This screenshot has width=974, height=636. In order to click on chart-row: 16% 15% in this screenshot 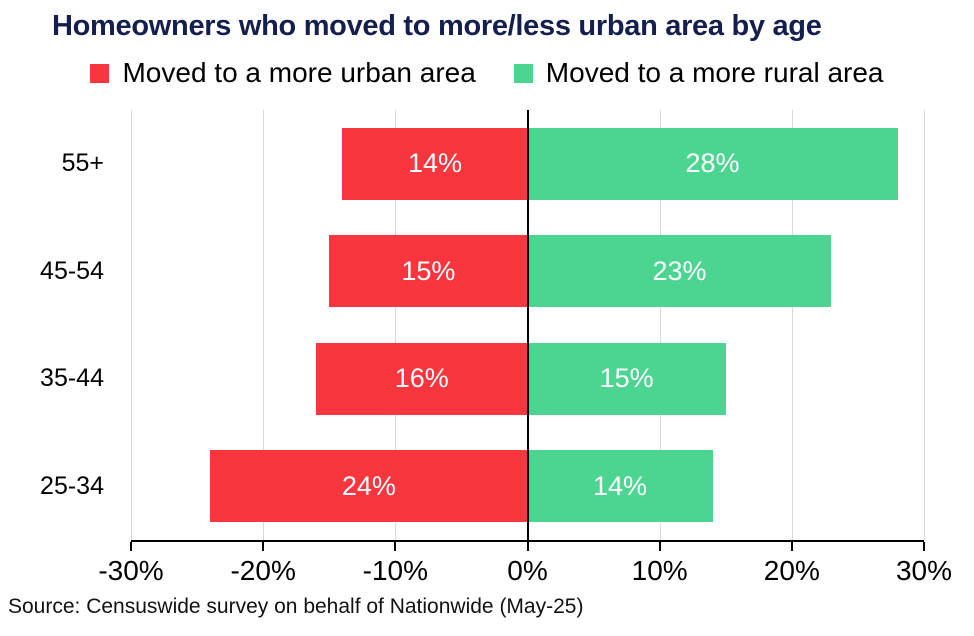, I will do `click(527, 379)`.